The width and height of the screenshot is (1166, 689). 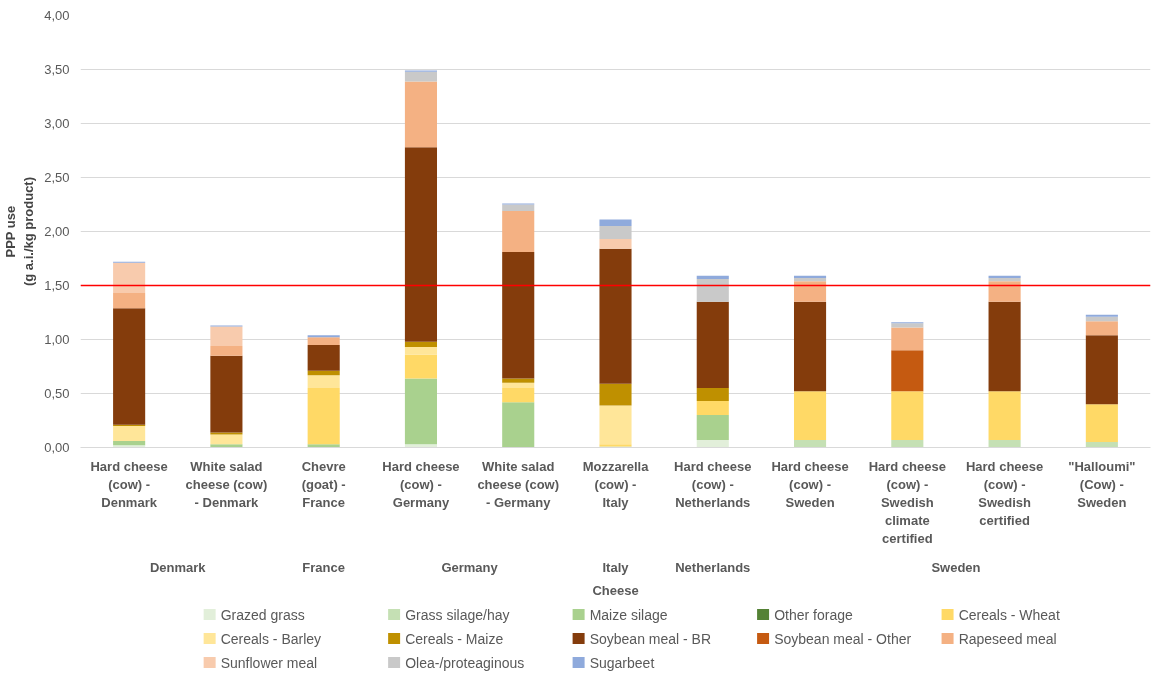 I want to click on y-tick-label: 3,50, so click(x=57, y=69).